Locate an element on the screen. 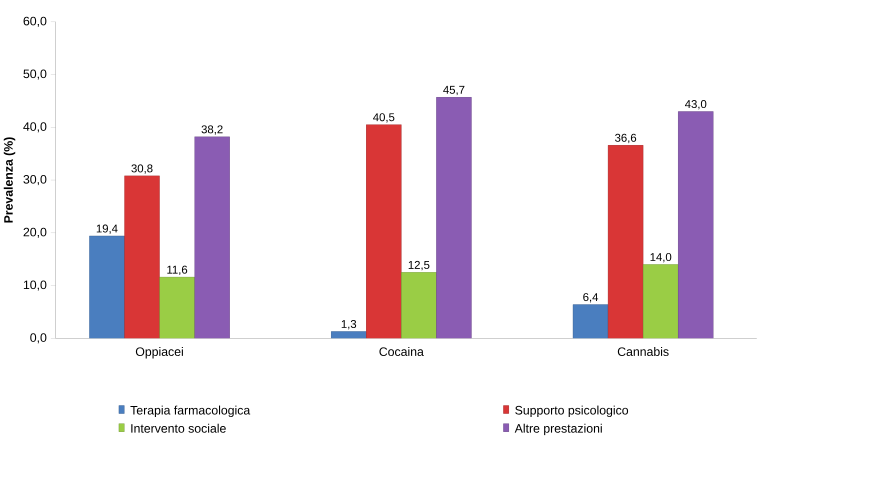  data-label: 19,4 is located at coordinates (107, 229).